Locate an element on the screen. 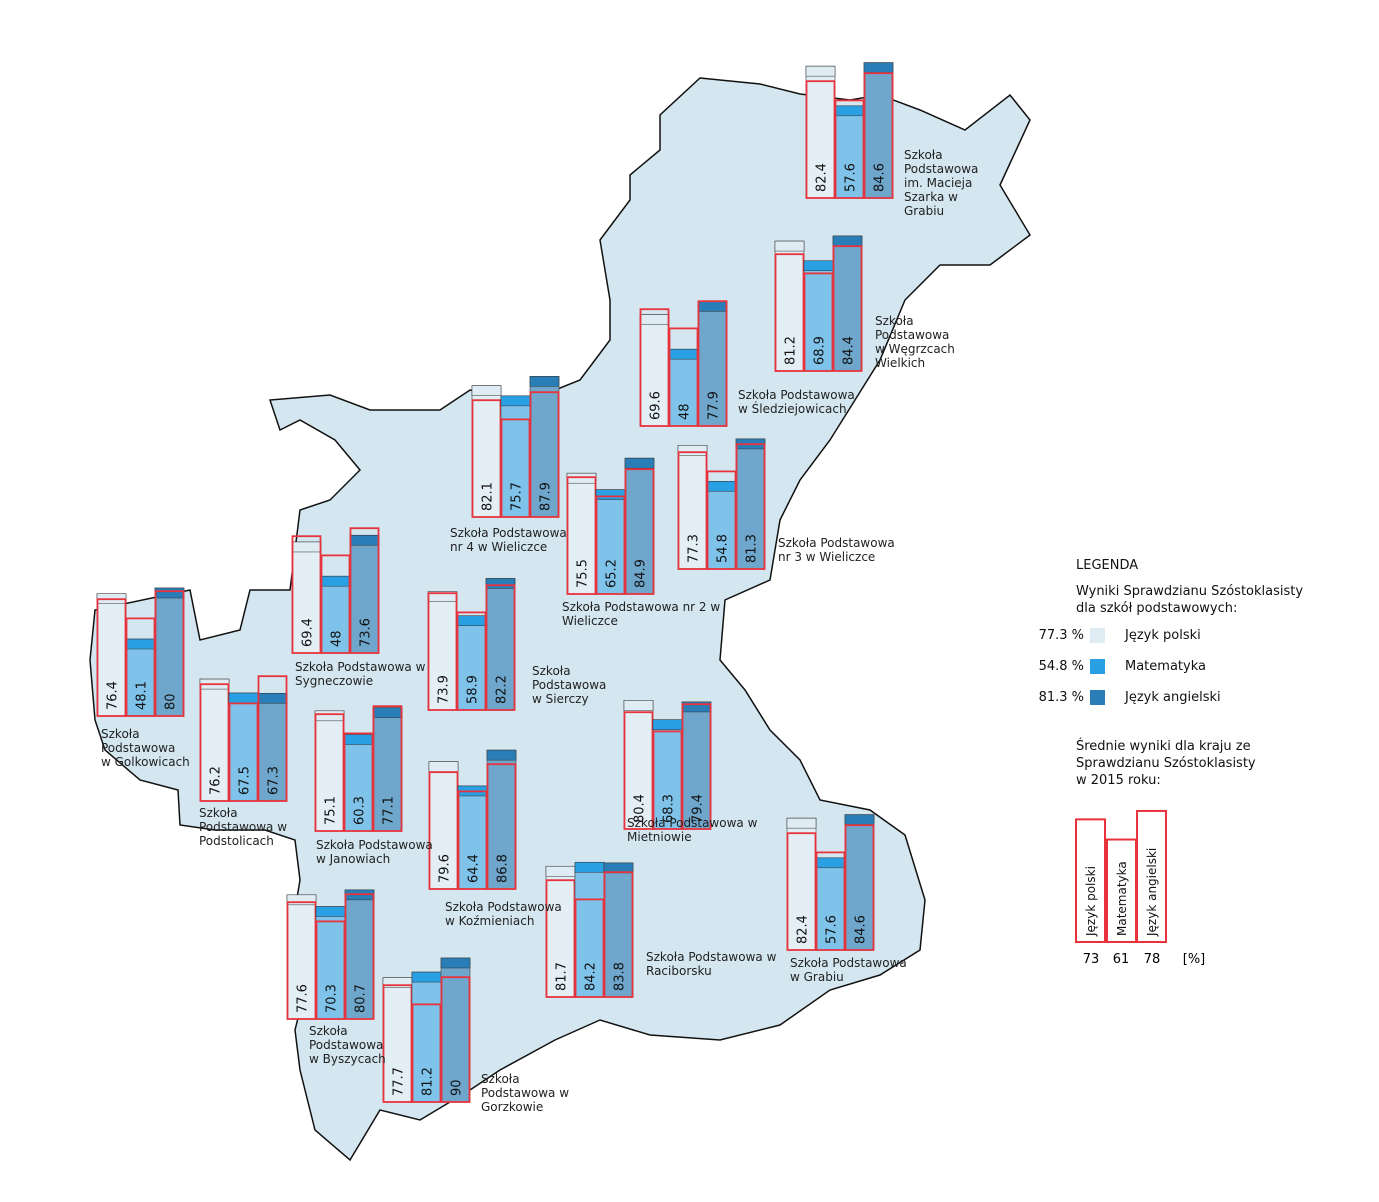 The image size is (1379, 1202). school-chart: 75.1 60.3 77.1 is located at coordinates (358, 768).